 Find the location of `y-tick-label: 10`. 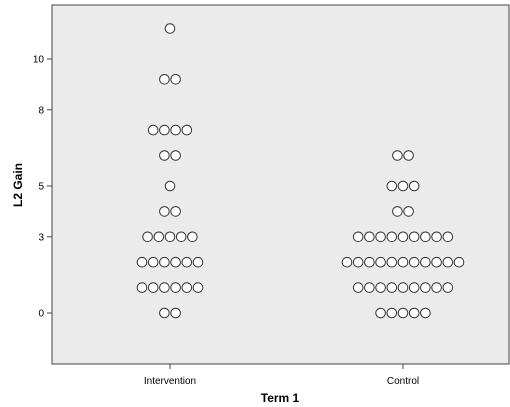

y-tick-label: 10 is located at coordinates (39, 60).